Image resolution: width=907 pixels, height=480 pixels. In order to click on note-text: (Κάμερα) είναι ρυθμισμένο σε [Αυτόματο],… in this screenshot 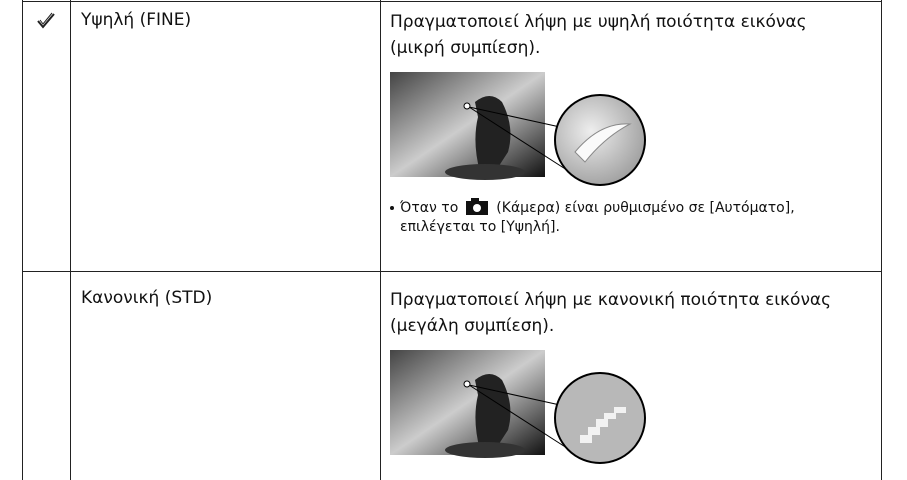, I will do `click(597, 217)`.